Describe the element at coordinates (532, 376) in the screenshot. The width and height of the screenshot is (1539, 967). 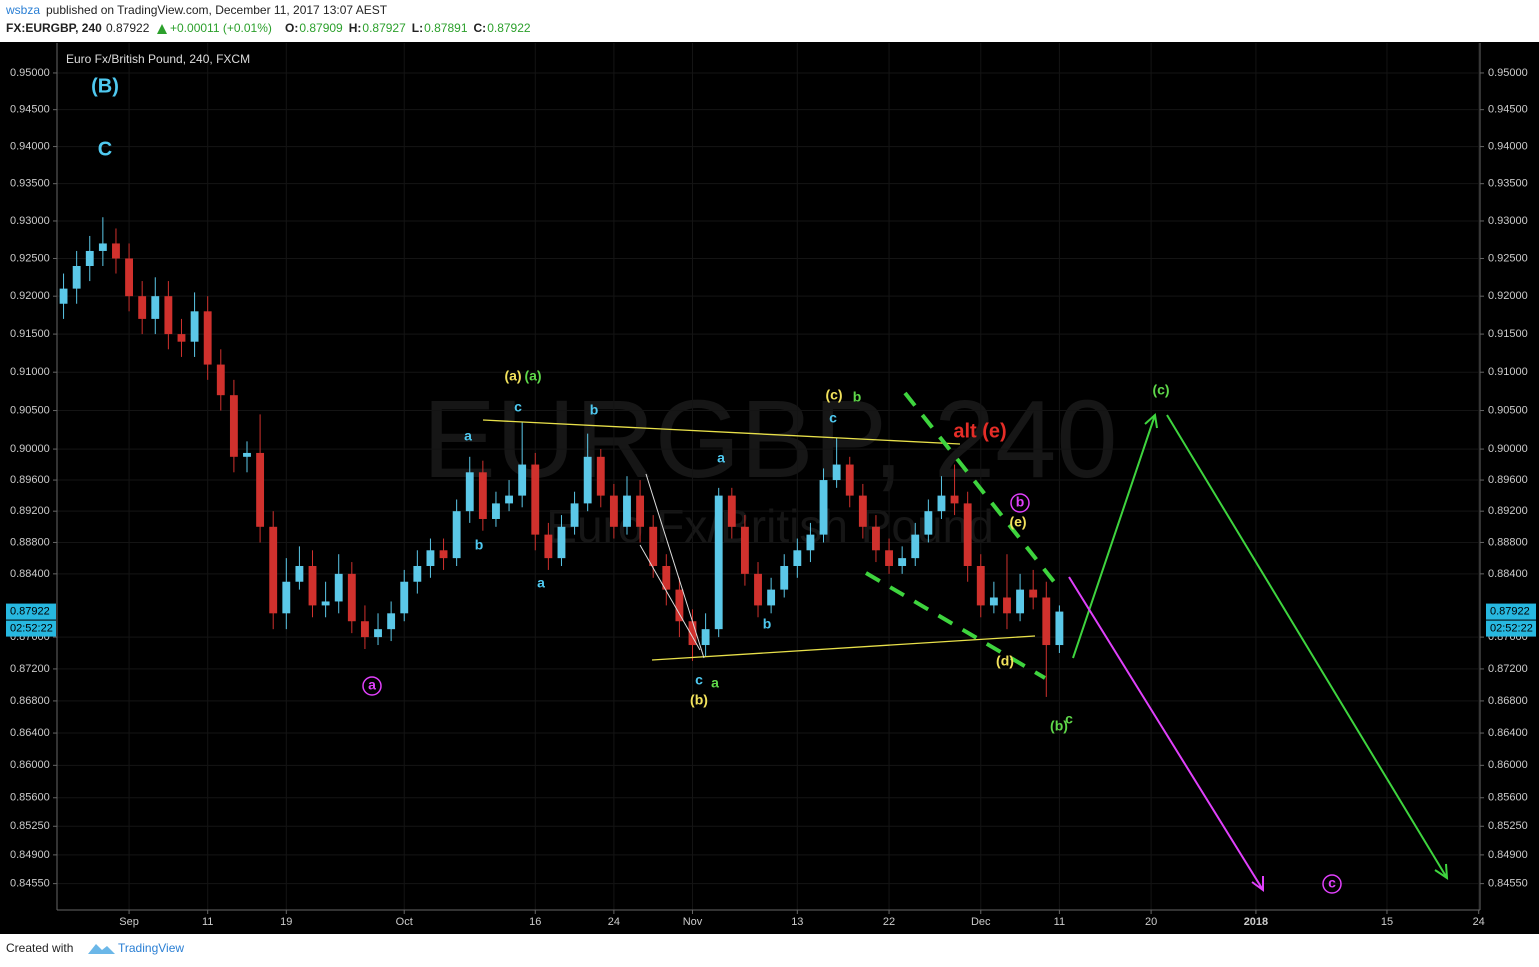
I see `annotation: (a)` at that location.